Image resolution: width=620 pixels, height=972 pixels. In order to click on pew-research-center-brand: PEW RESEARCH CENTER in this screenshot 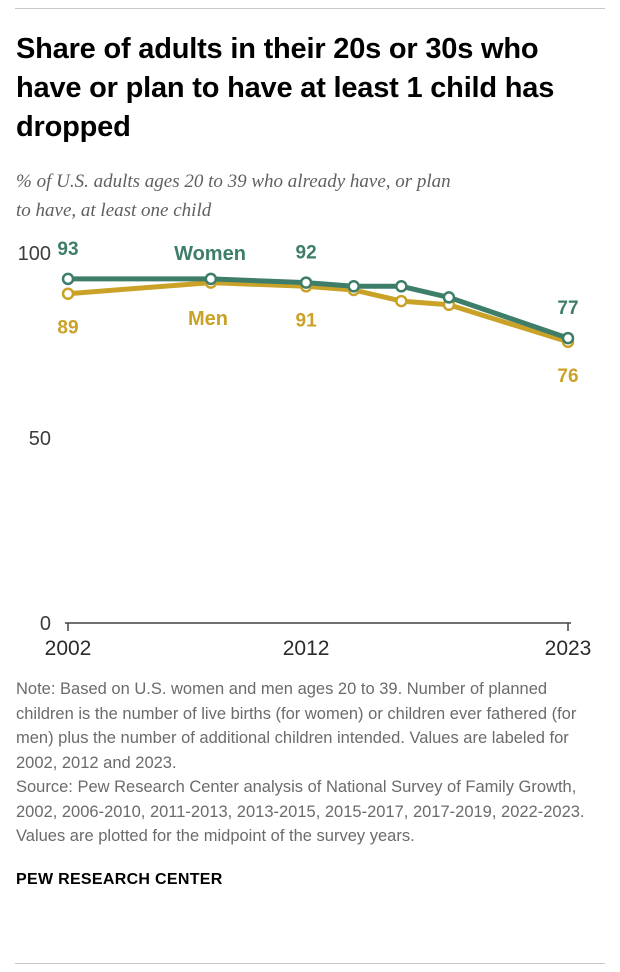, I will do `click(119, 879)`.